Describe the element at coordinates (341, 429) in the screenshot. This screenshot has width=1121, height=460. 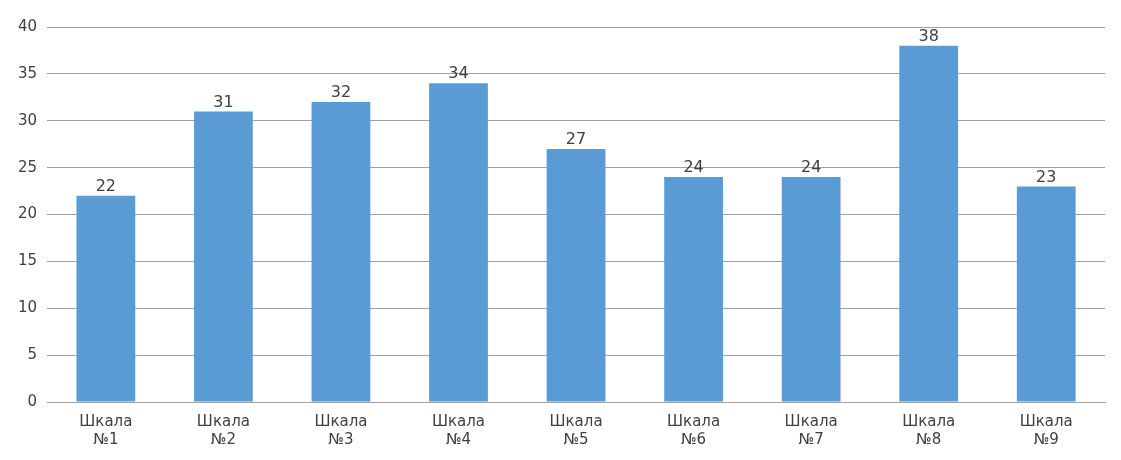
I see `x-tick-label: Шкала №3` at that location.